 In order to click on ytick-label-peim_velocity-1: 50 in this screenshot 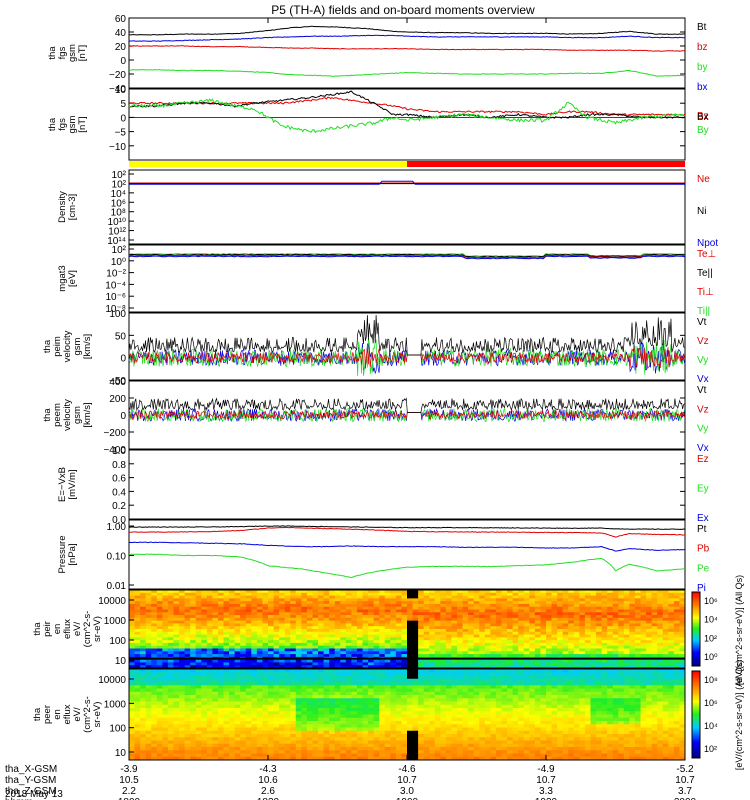, I will do `click(121, 336)`.